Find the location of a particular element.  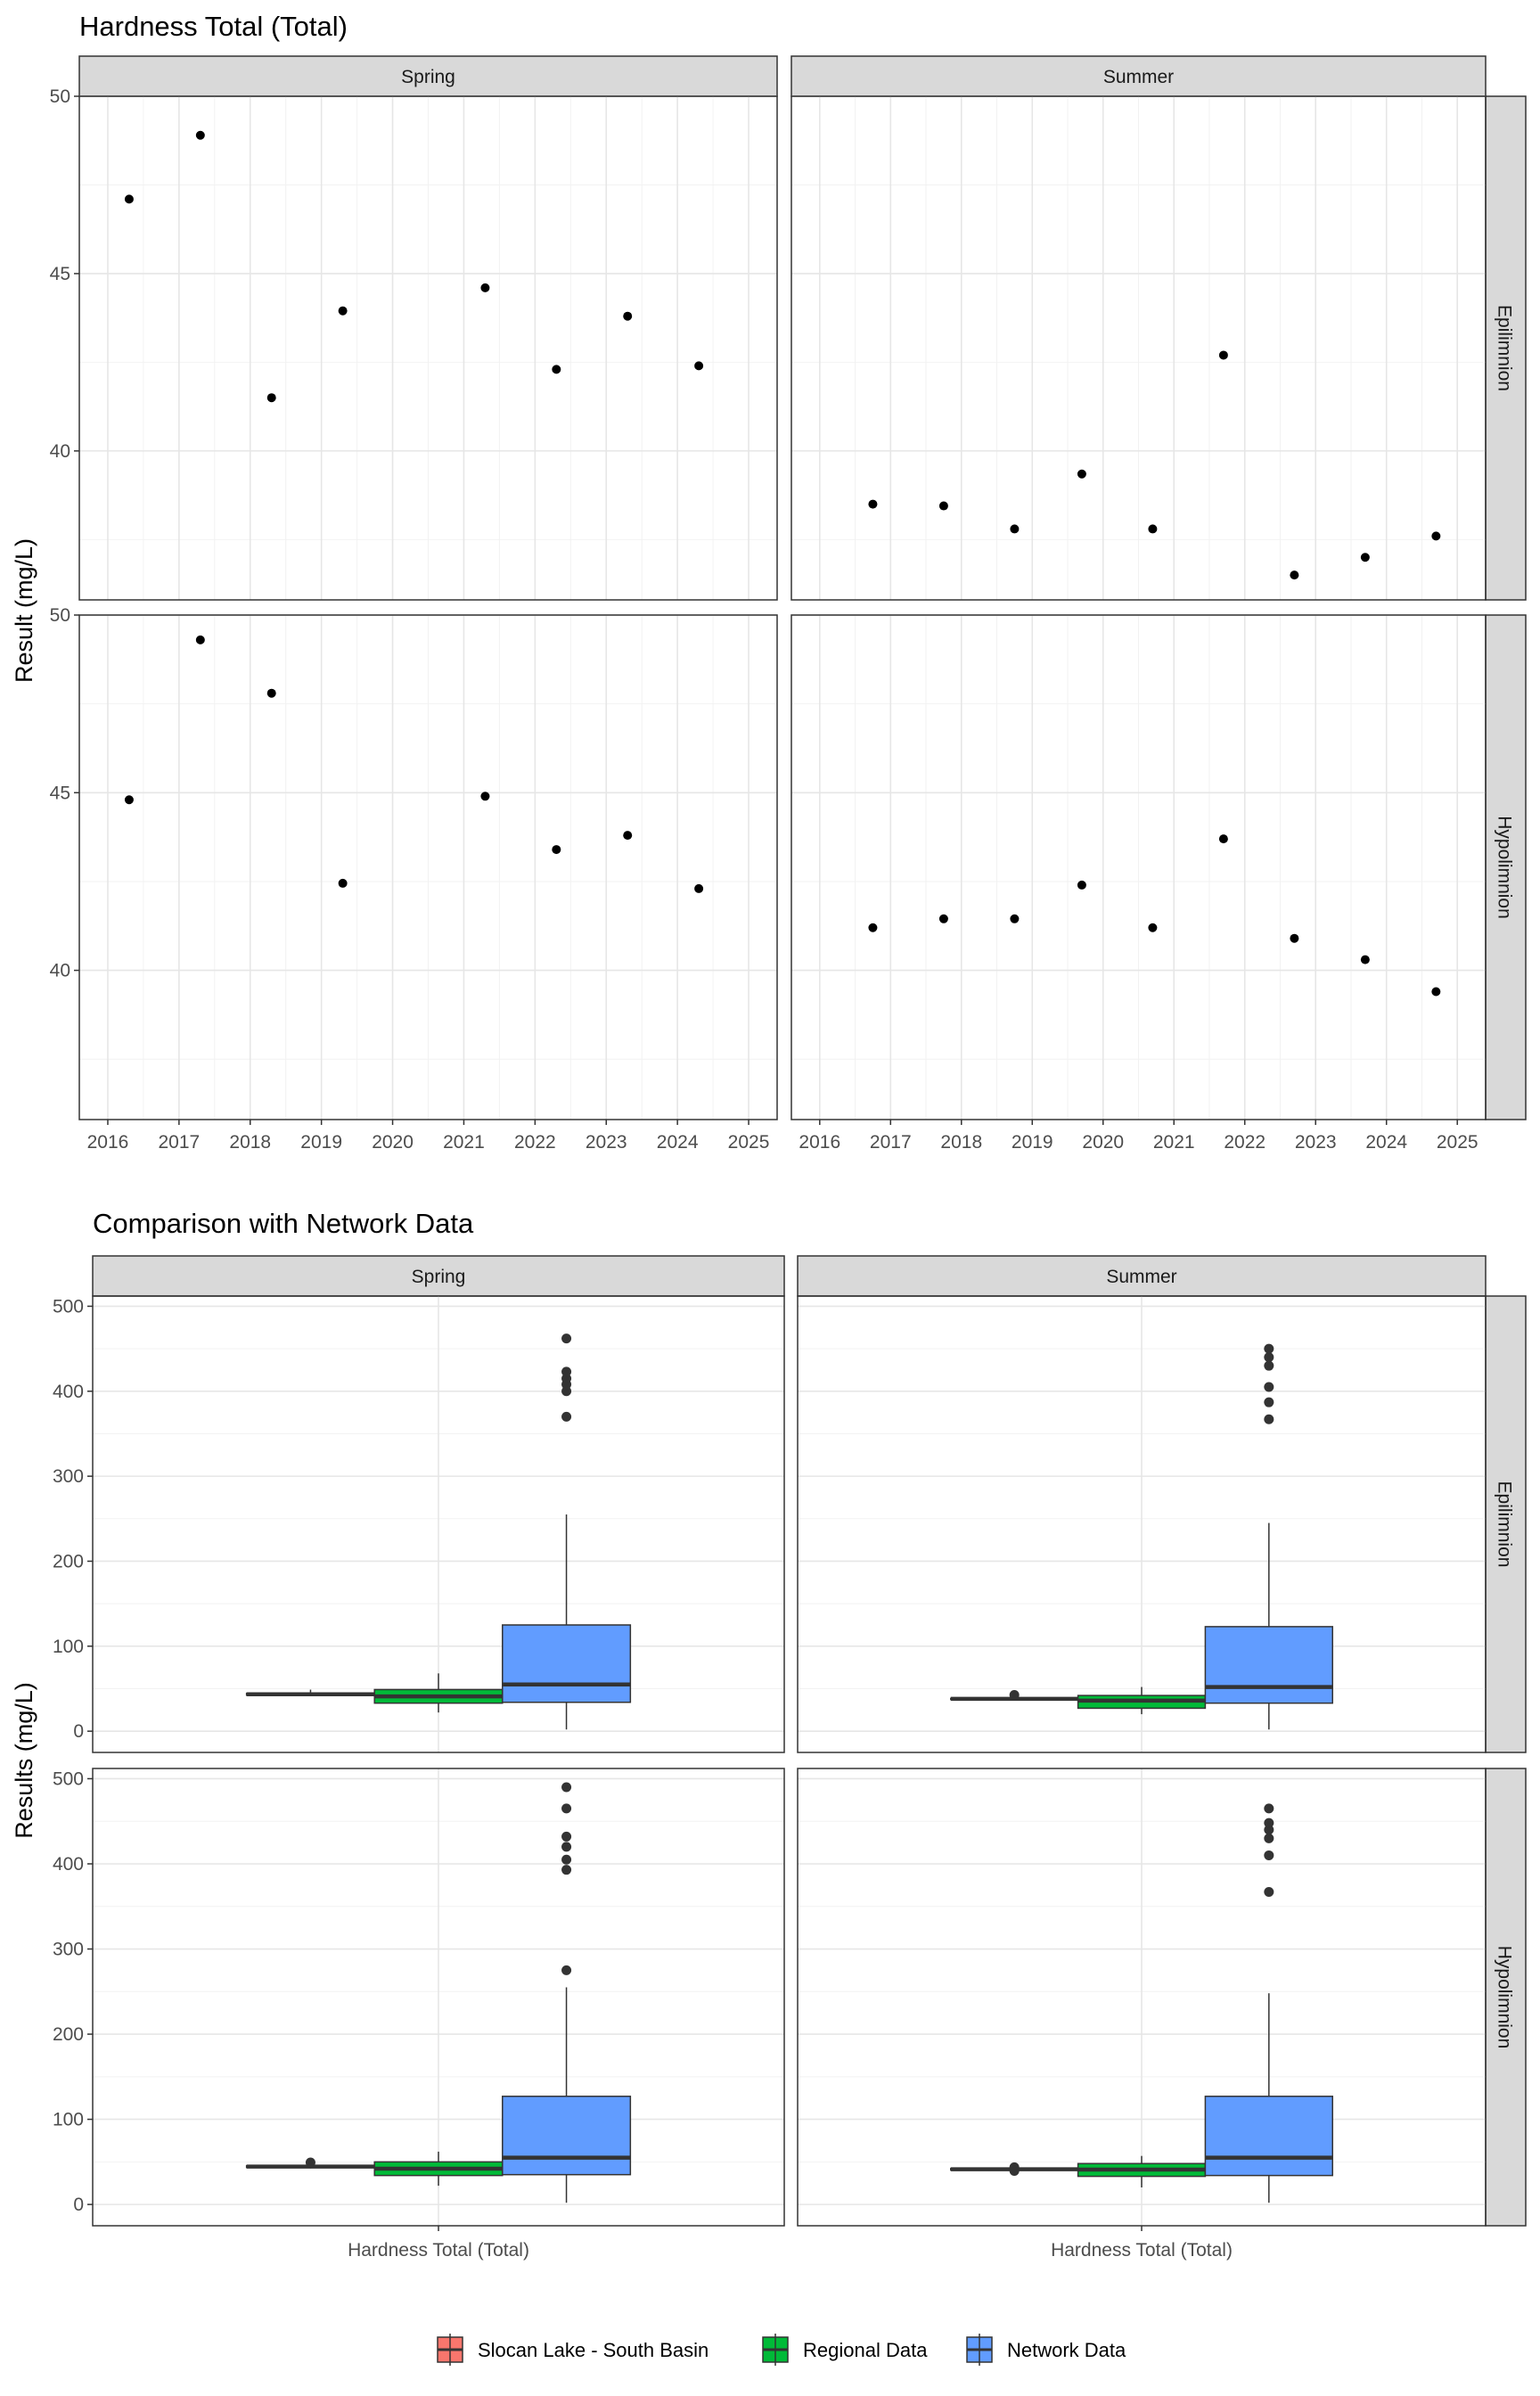

chart1-x-tick-label: 2019 is located at coordinates (321, 1142).